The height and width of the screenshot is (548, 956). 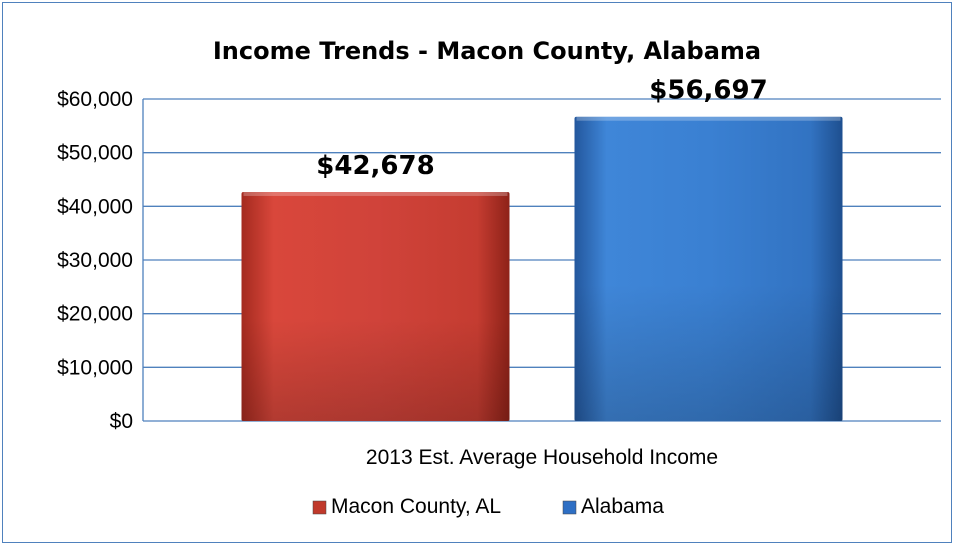 What do you see at coordinates (708, 91) in the screenshot?
I see `data-label-alabama: $56,697` at bounding box center [708, 91].